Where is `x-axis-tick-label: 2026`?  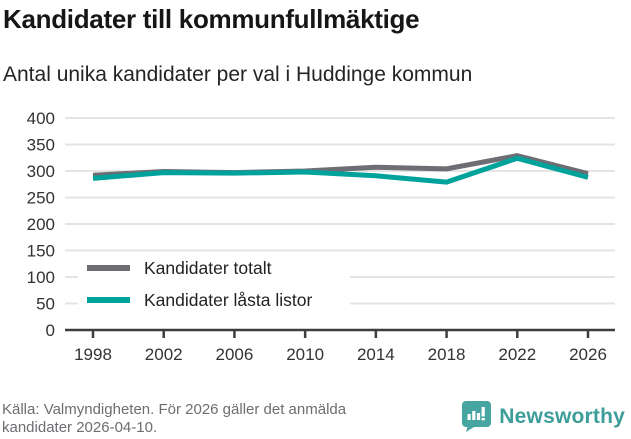
x-axis-tick-label: 2026 is located at coordinates (588, 354).